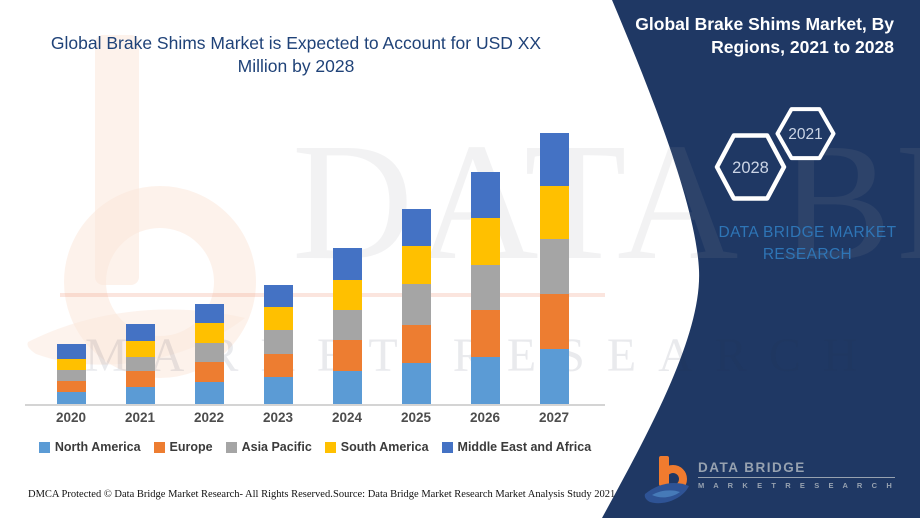  I want to click on legend-label: Europe, so click(191, 447).